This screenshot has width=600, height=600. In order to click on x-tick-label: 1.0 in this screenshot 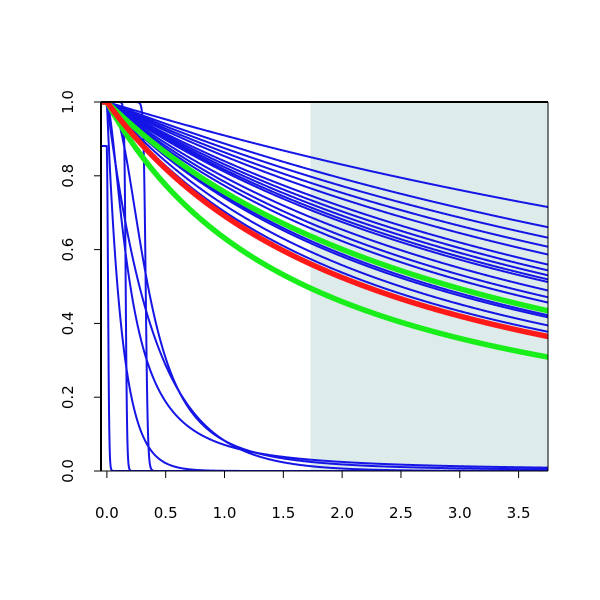, I will do `click(225, 513)`.